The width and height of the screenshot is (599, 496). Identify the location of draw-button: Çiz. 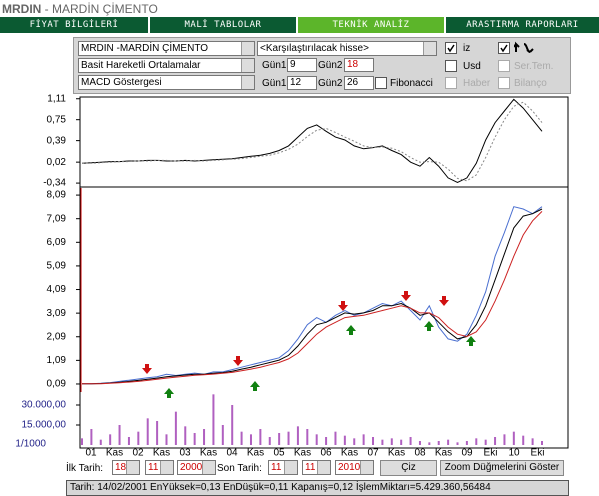
(408, 468).